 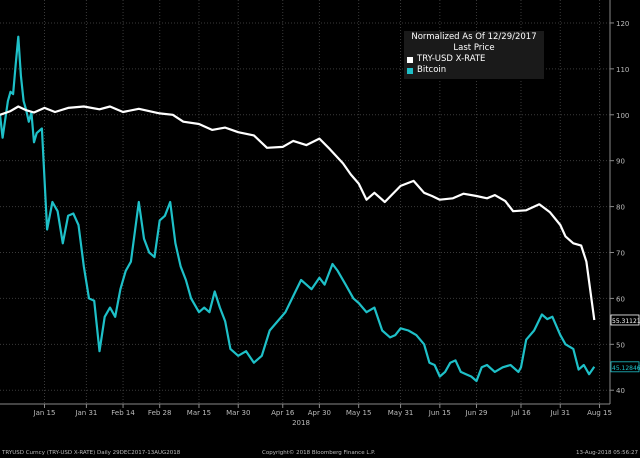 What do you see at coordinates (432, 70) in the screenshot?
I see `legend-label-bitcoin: Bitcoin` at bounding box center [432, 70].